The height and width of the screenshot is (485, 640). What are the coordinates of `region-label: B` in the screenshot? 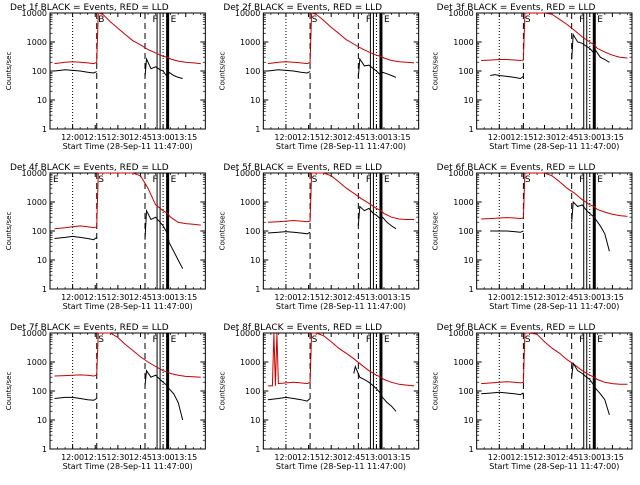 It's located at (101, 20).